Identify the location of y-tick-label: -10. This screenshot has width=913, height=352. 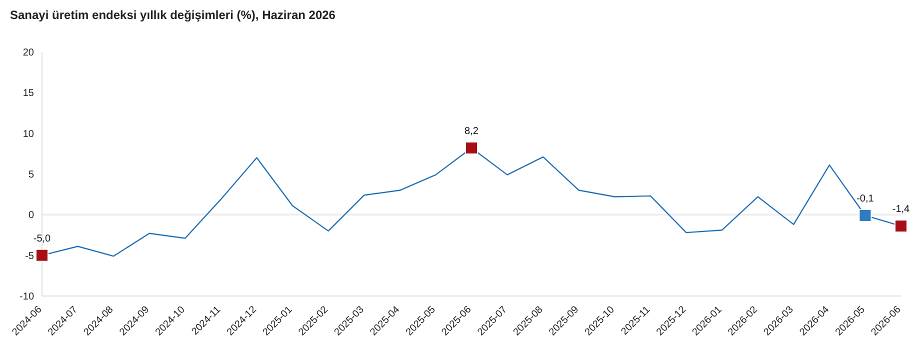
(27, 297).